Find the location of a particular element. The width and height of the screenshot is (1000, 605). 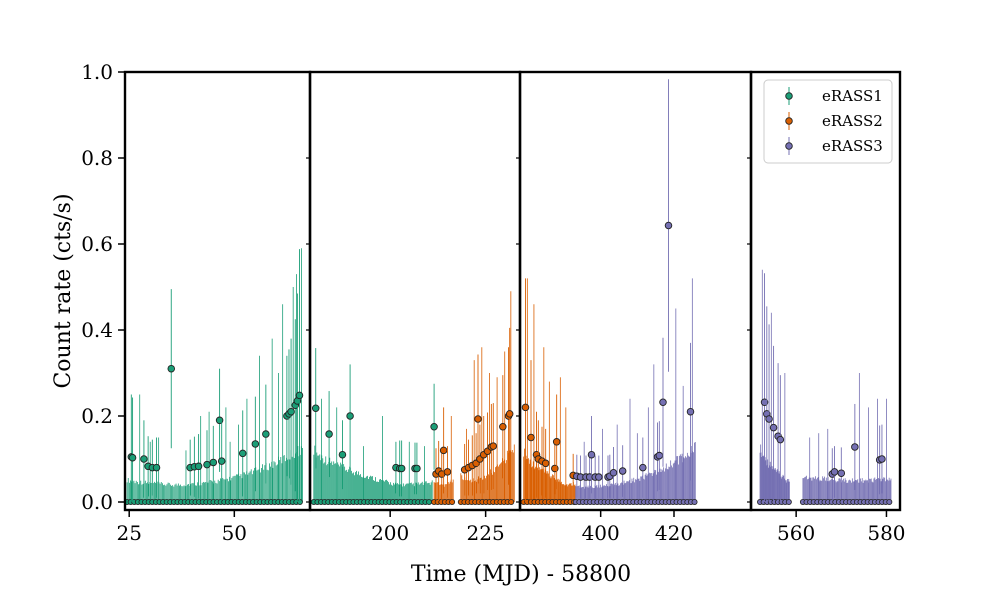

x-tick-label: 225 is located at coordinates (486, 533).